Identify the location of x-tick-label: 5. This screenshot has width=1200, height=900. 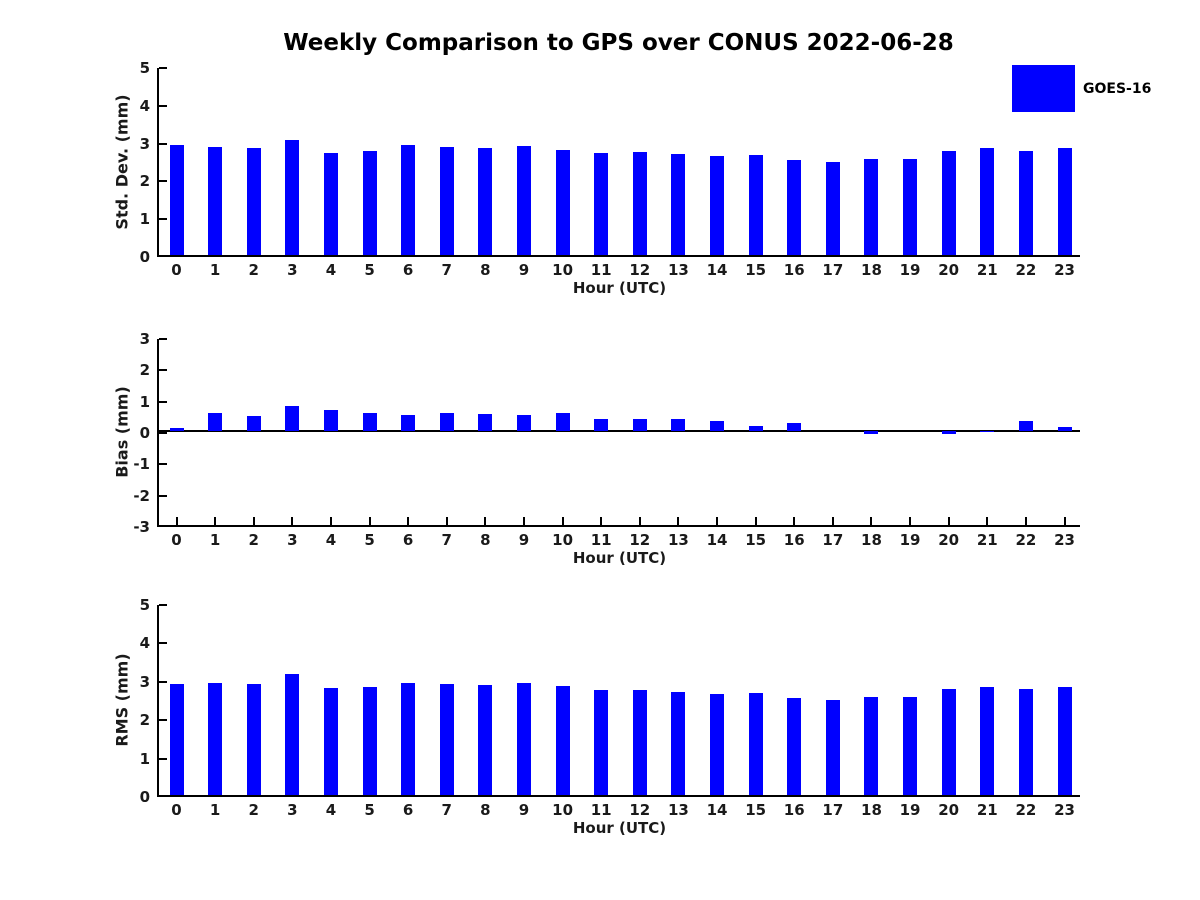
(369, 270).